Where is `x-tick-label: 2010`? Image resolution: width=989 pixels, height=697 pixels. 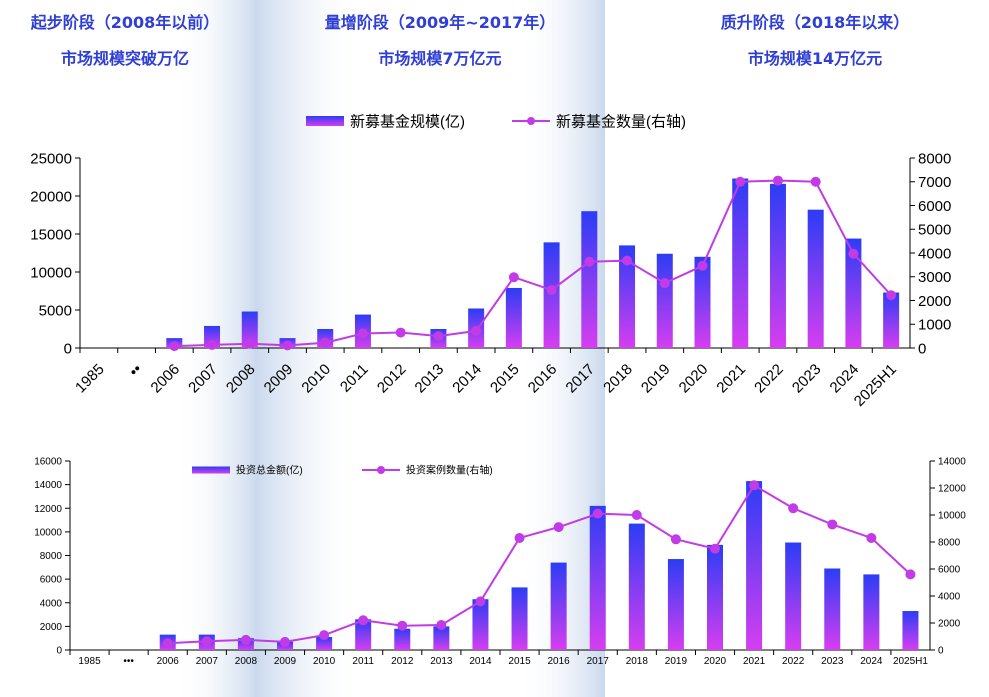 x-tick-label: 2010 is located at coordinates (316, 379).